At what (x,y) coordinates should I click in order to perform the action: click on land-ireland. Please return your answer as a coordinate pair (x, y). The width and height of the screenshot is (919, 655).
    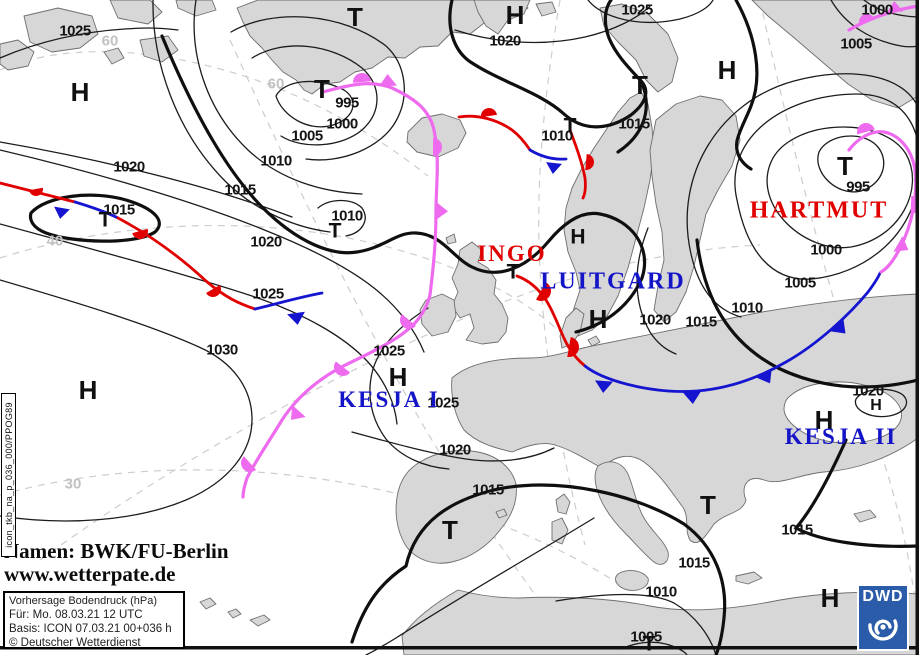
    Looking at the image, I should click on (438, 315).